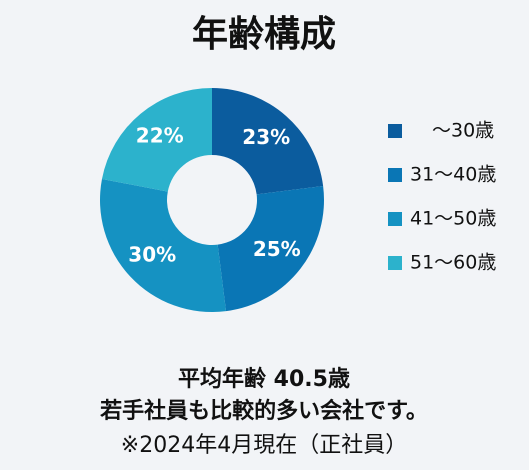 This screenshot has width=529, height=470. What do you see at coordinates (264, 445) in the screenshot?
I see `annotation: ※2024年4月現在（正社員）` at bounding box center [264, 445].